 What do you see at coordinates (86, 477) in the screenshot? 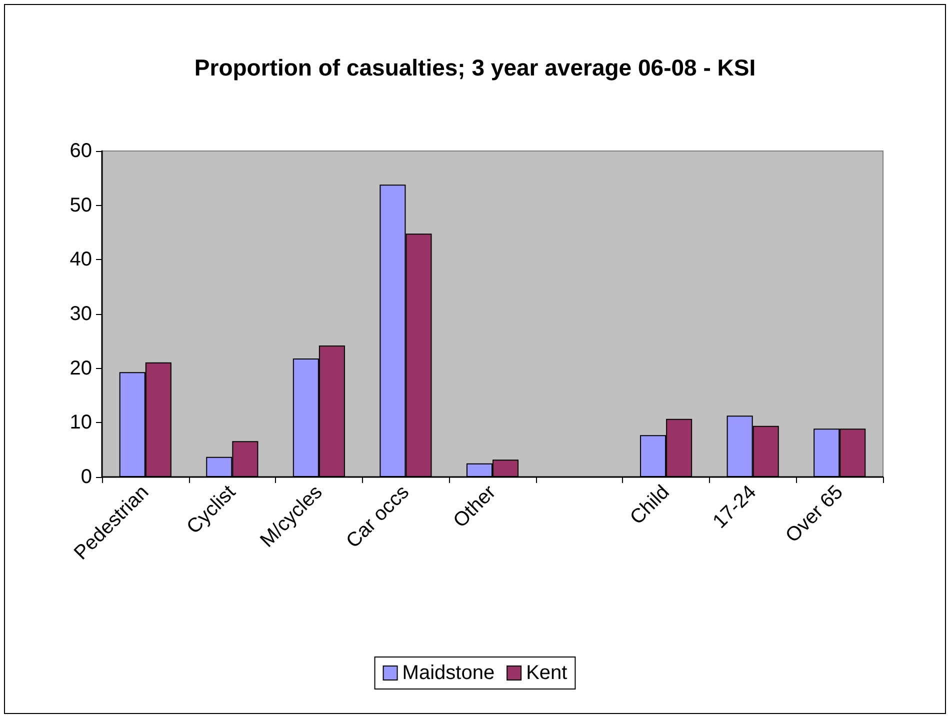
I see `y-tick-label: 0` at bounding box center [86, 477].